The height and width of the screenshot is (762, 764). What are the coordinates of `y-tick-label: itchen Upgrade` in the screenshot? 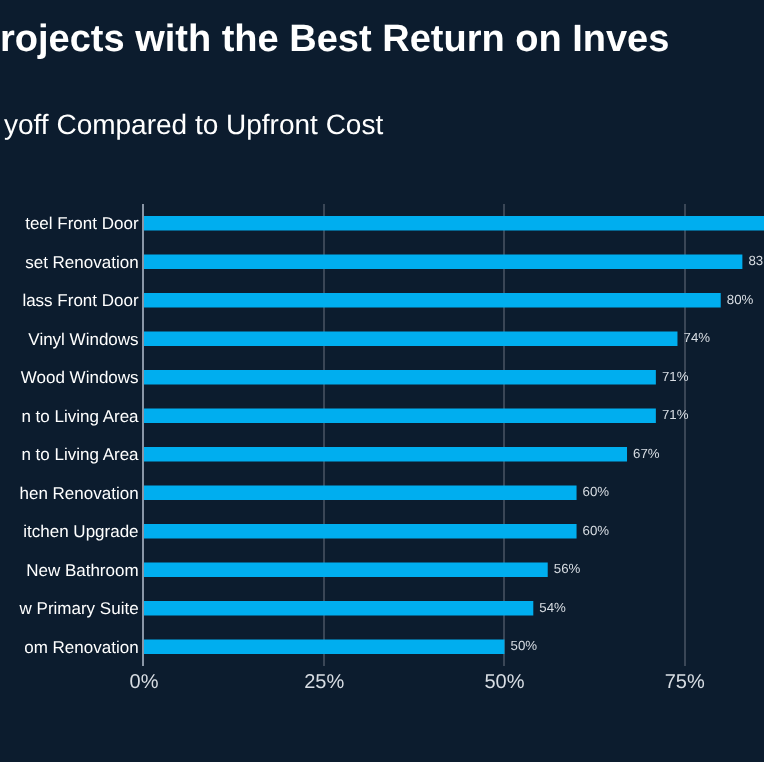 It's located at (81, 531).